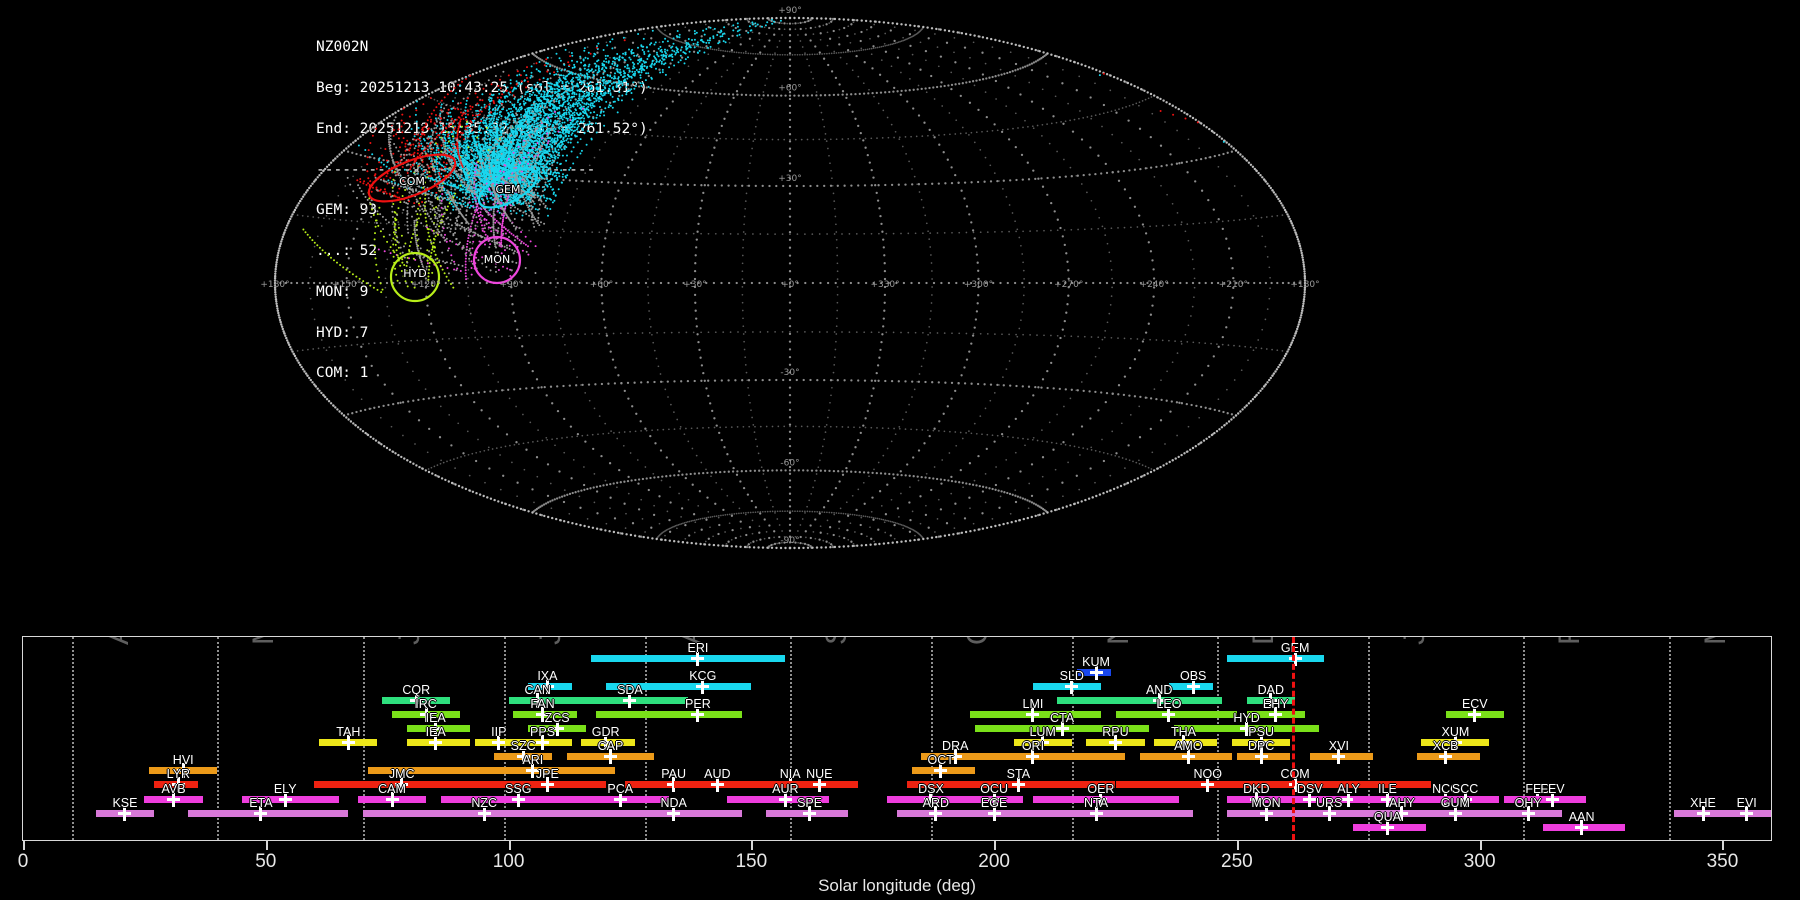 The width and height of the screenshot is (1800, 900). Describe the element at coordinates (1062, 724) in the screenshot. I see `shower-cta: CTA` at that location.